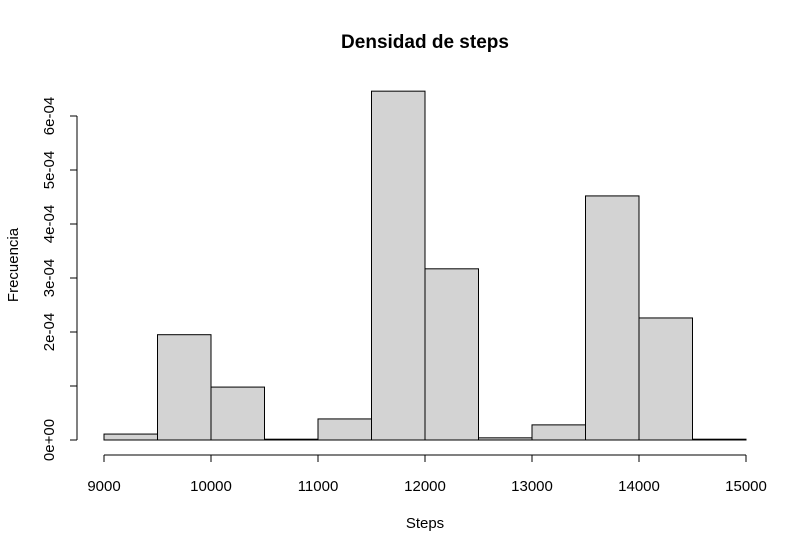 The image size is (812, 553). I want to click on x-tick-label: 10000, so click(211, 486).